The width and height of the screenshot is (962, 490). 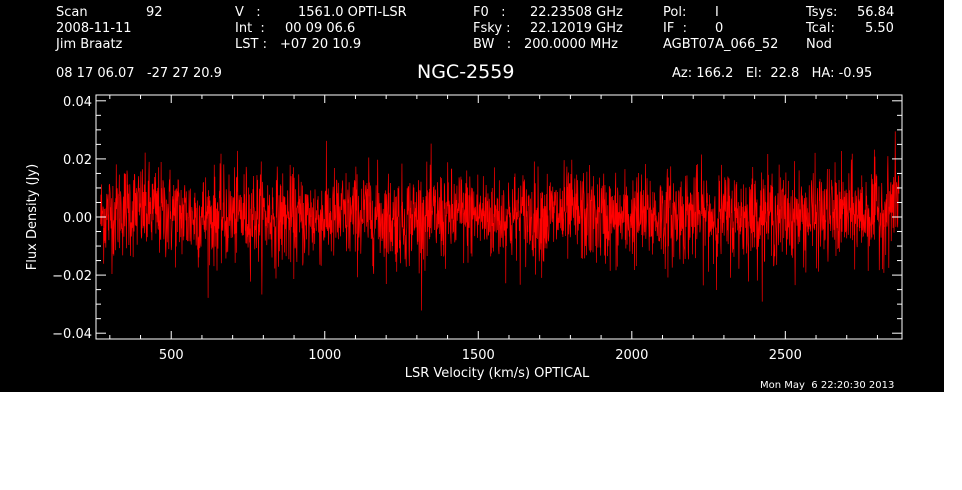 I want to click on pol-label: Pol:, so click(x=675, y=12).